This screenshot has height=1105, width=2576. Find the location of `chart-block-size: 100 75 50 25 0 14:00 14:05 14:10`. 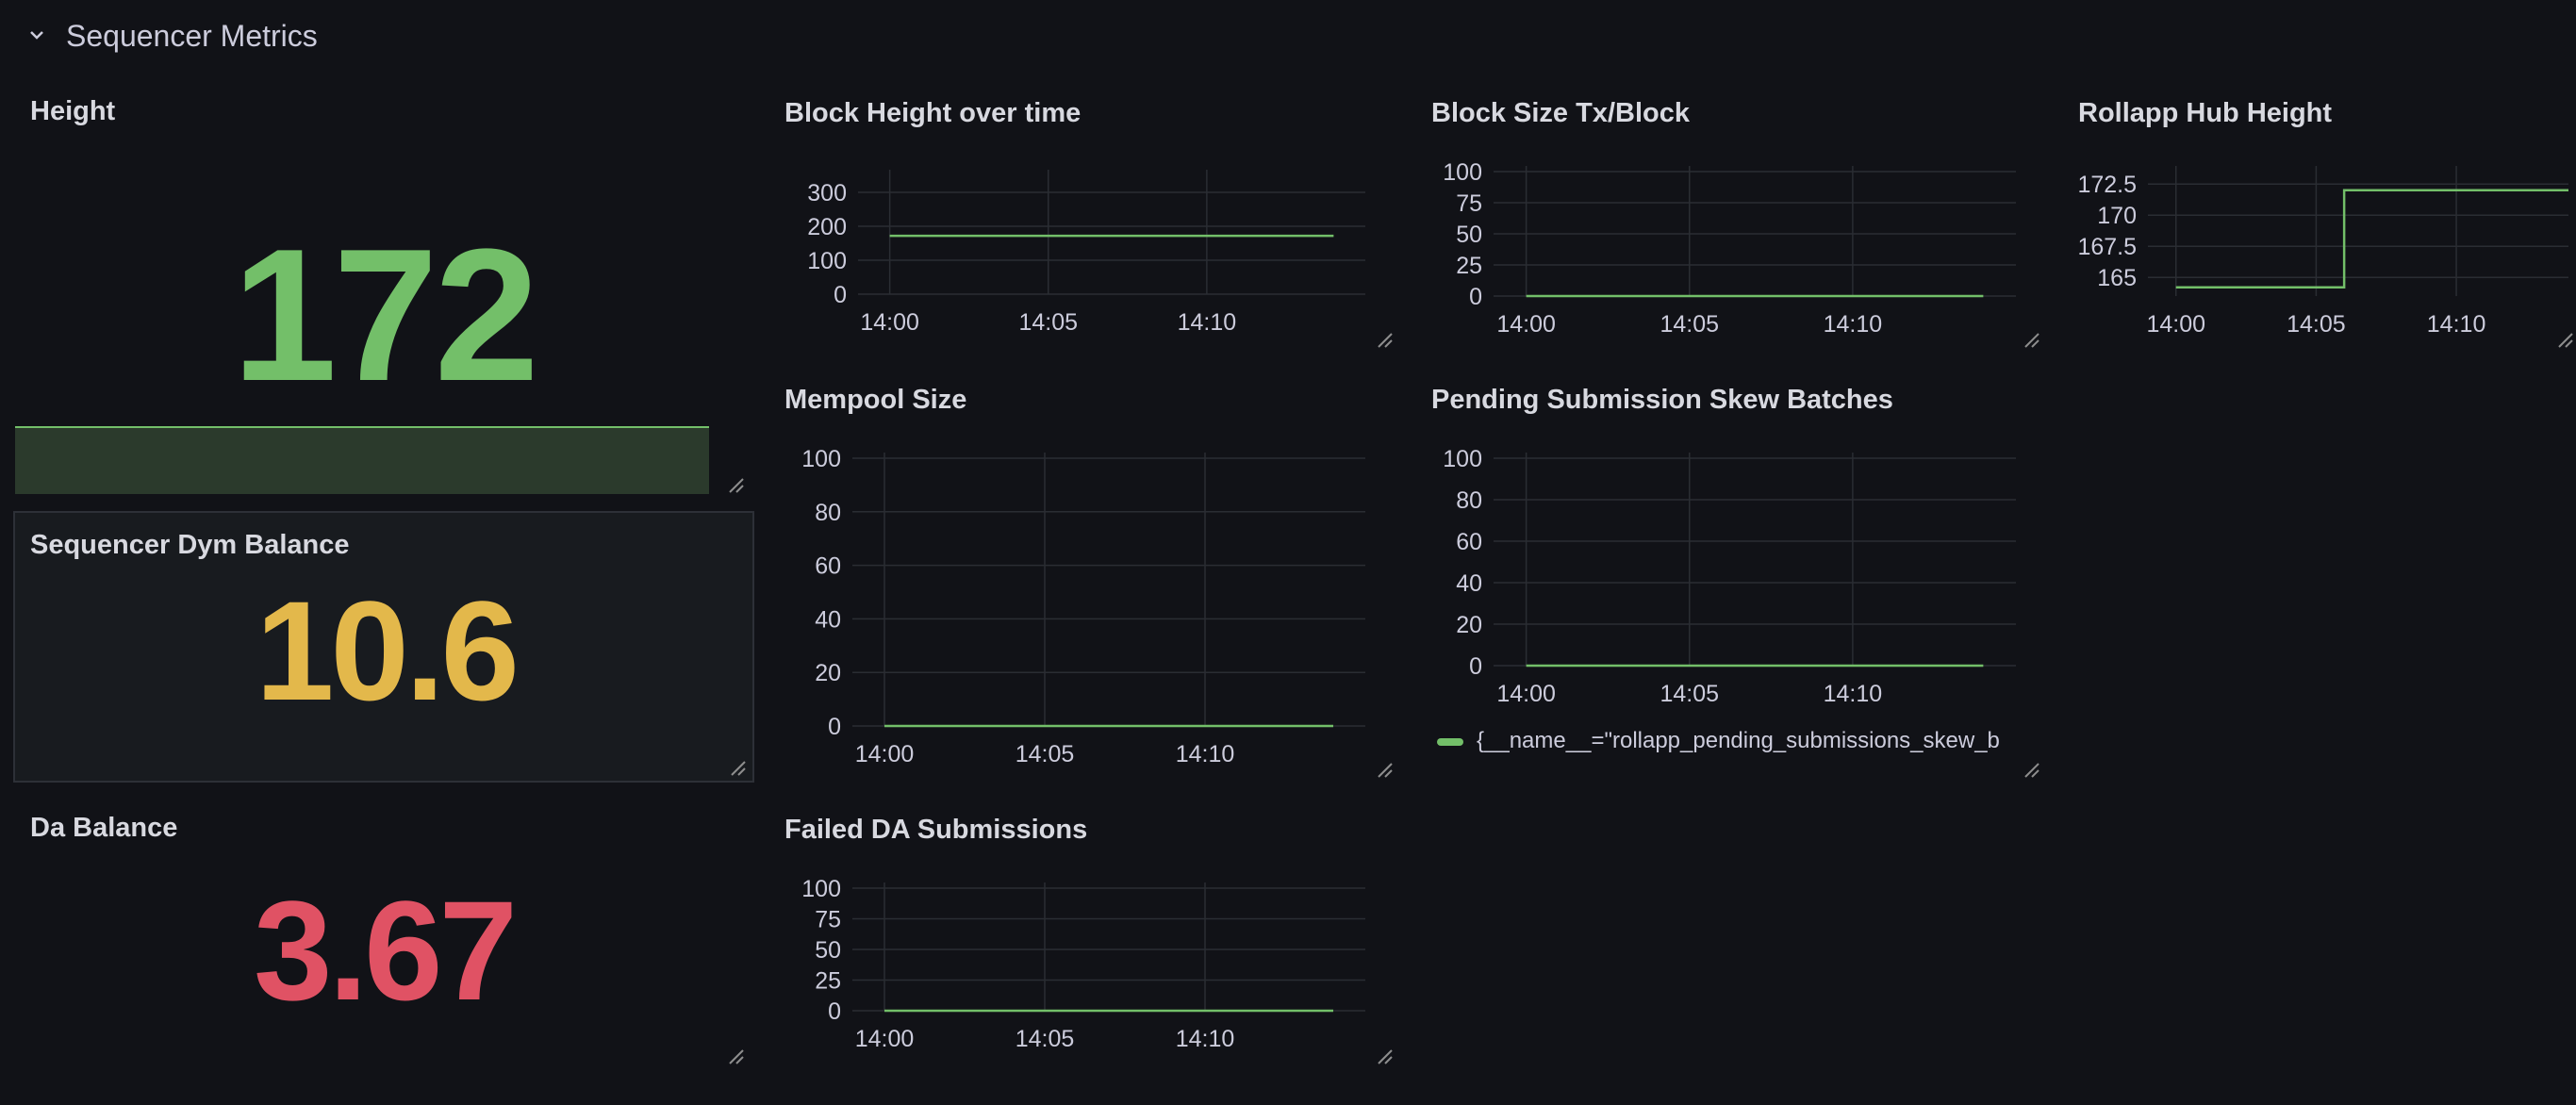

chart-block-size: 100 75 50 25 0 14:00 14:05 14:10 is located at coordinates (1728, 250).